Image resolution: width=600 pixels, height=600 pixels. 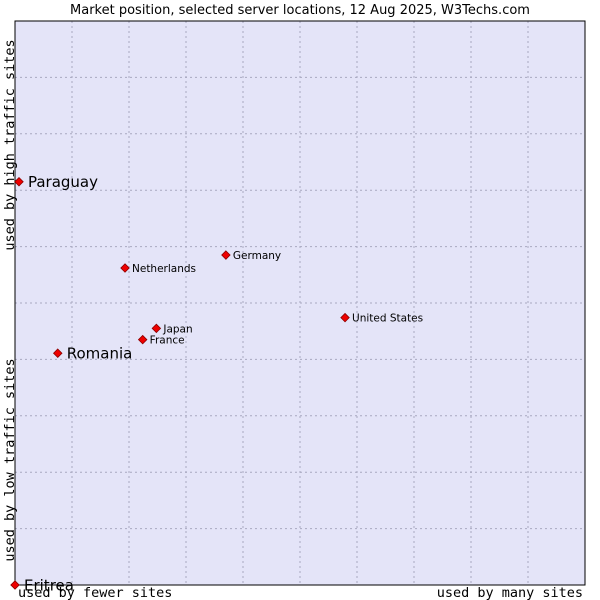 I want to click on data-point-germany: Germany, so click(x=251, y=256).